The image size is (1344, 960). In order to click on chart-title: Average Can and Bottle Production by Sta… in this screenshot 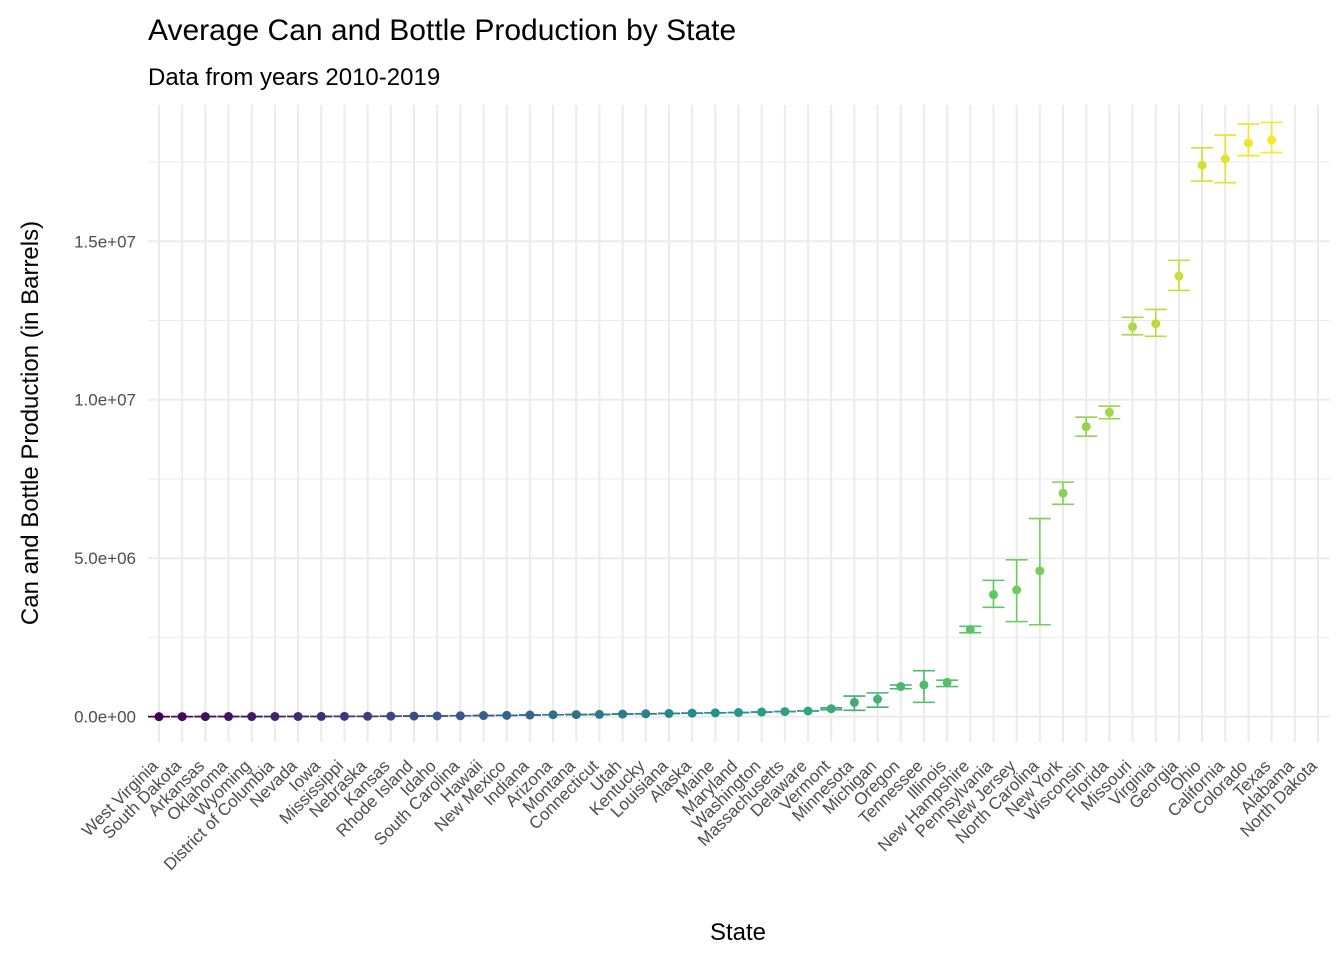, I will do `click(442, 30)`.